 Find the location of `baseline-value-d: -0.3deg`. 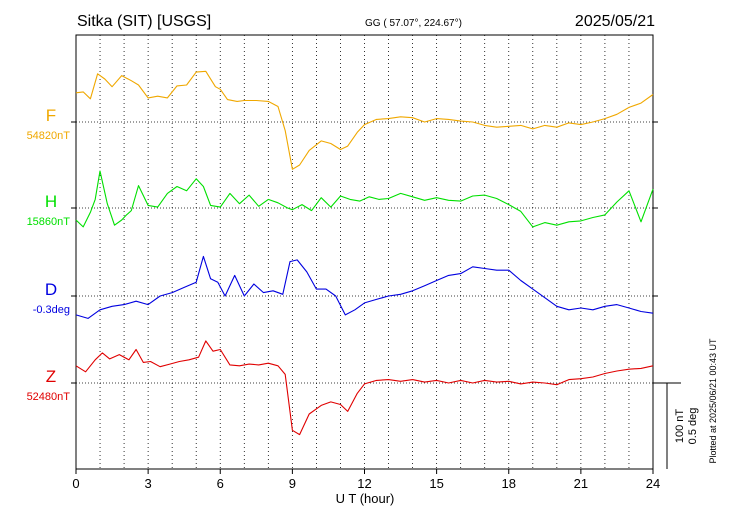

baseline-value-d: -0.3deg is located at coordinates (51, 310).